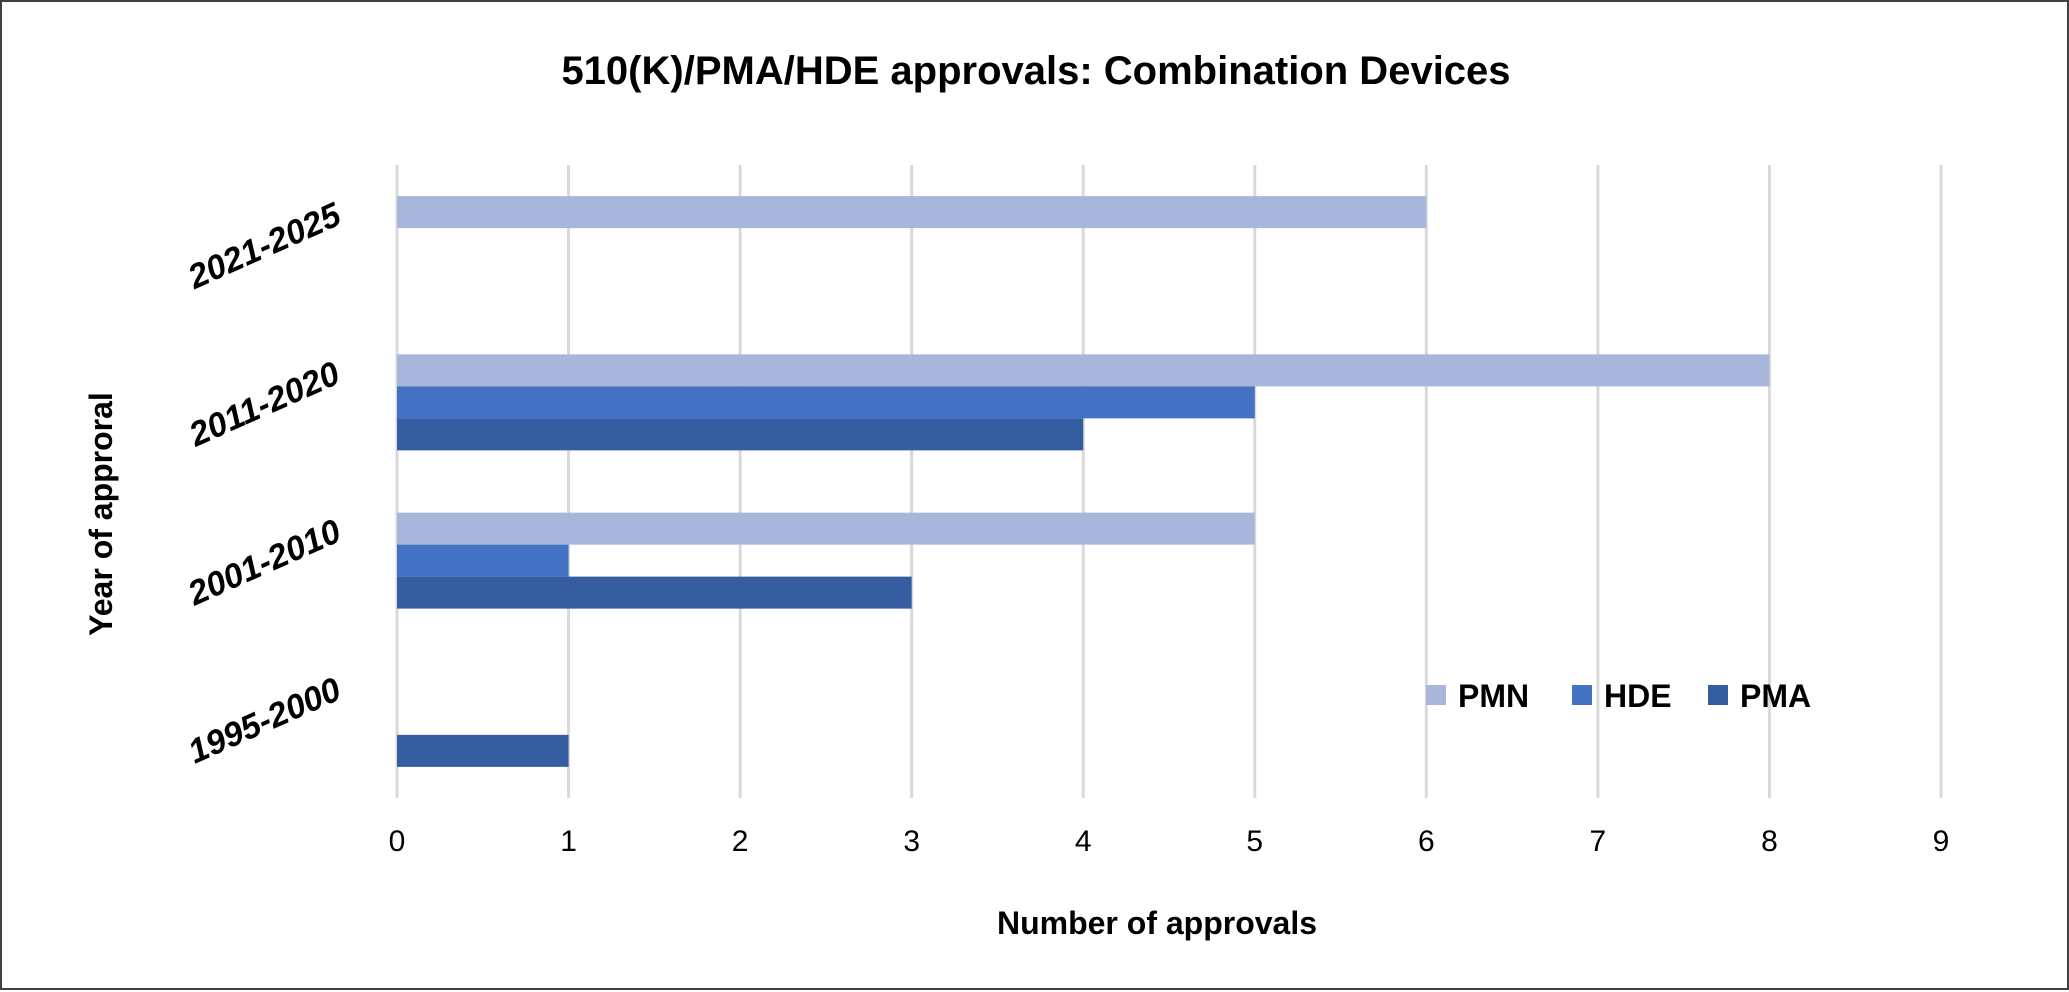 The height and width of the screenshot is (992, 2069). What do you see at coordinates (911, 841) in the screenshot?
I see `x-tick-label: 3` at bounding box center [911, 841].